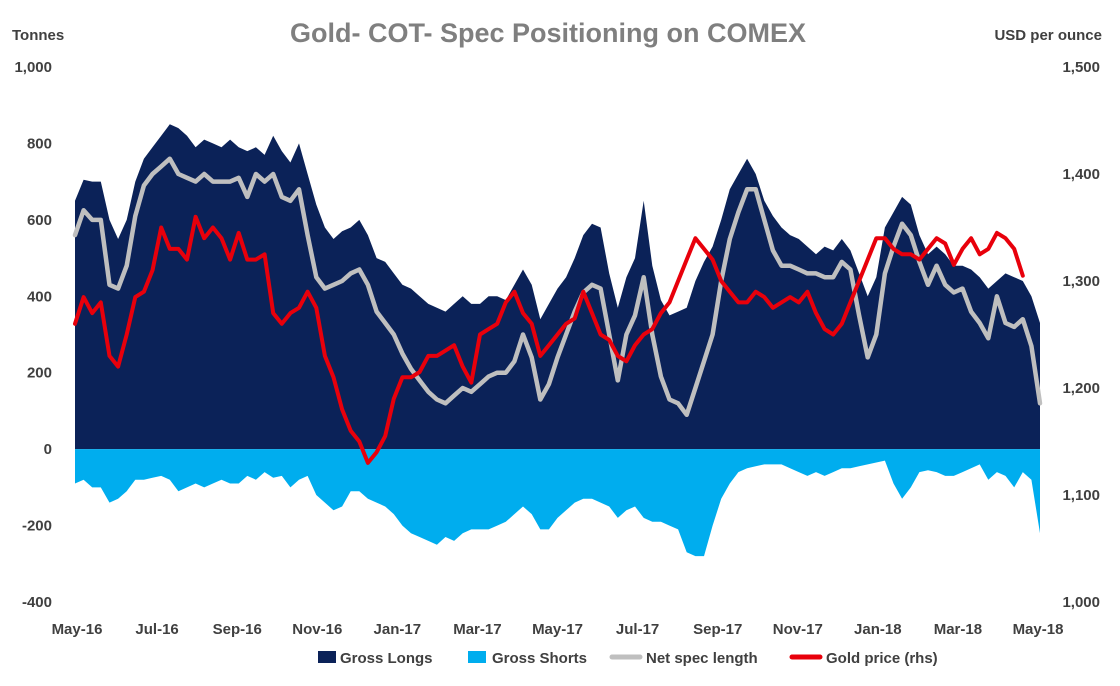 This screenshot has width=1120, height=686. I want to click on left-tick-label: -200, so click(37, 526).